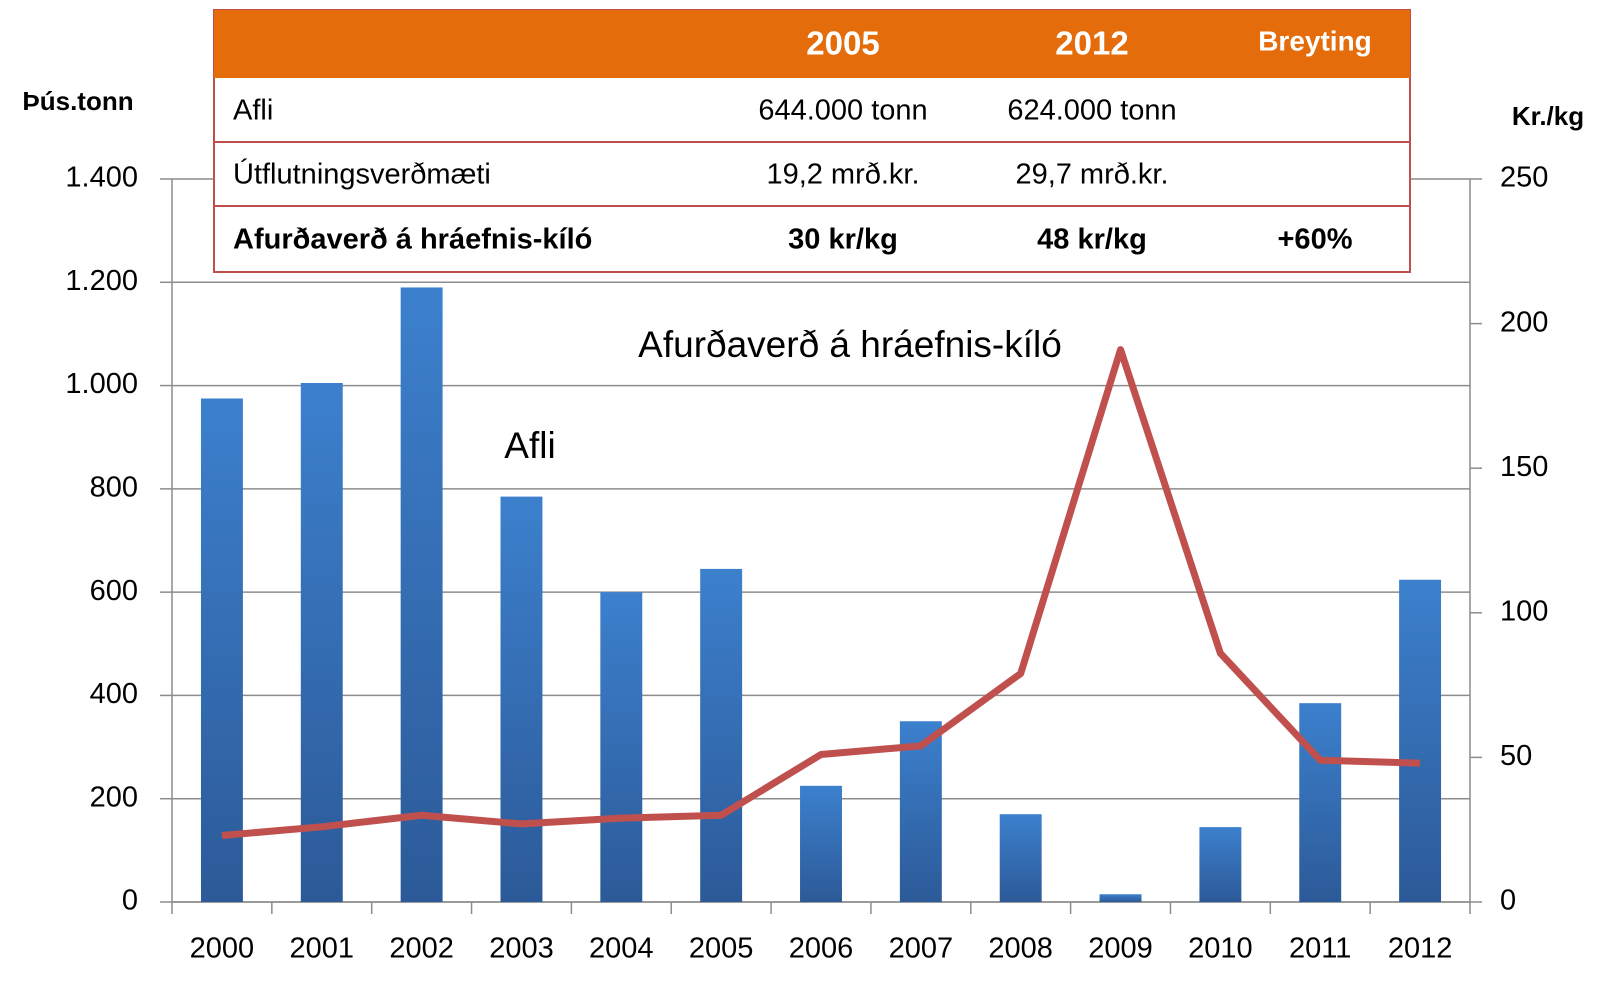  What do you see at coordinates (1524, 178) in the screenshot?
I see `y2-tick-label: 250` at bounding box center [1524, 178].